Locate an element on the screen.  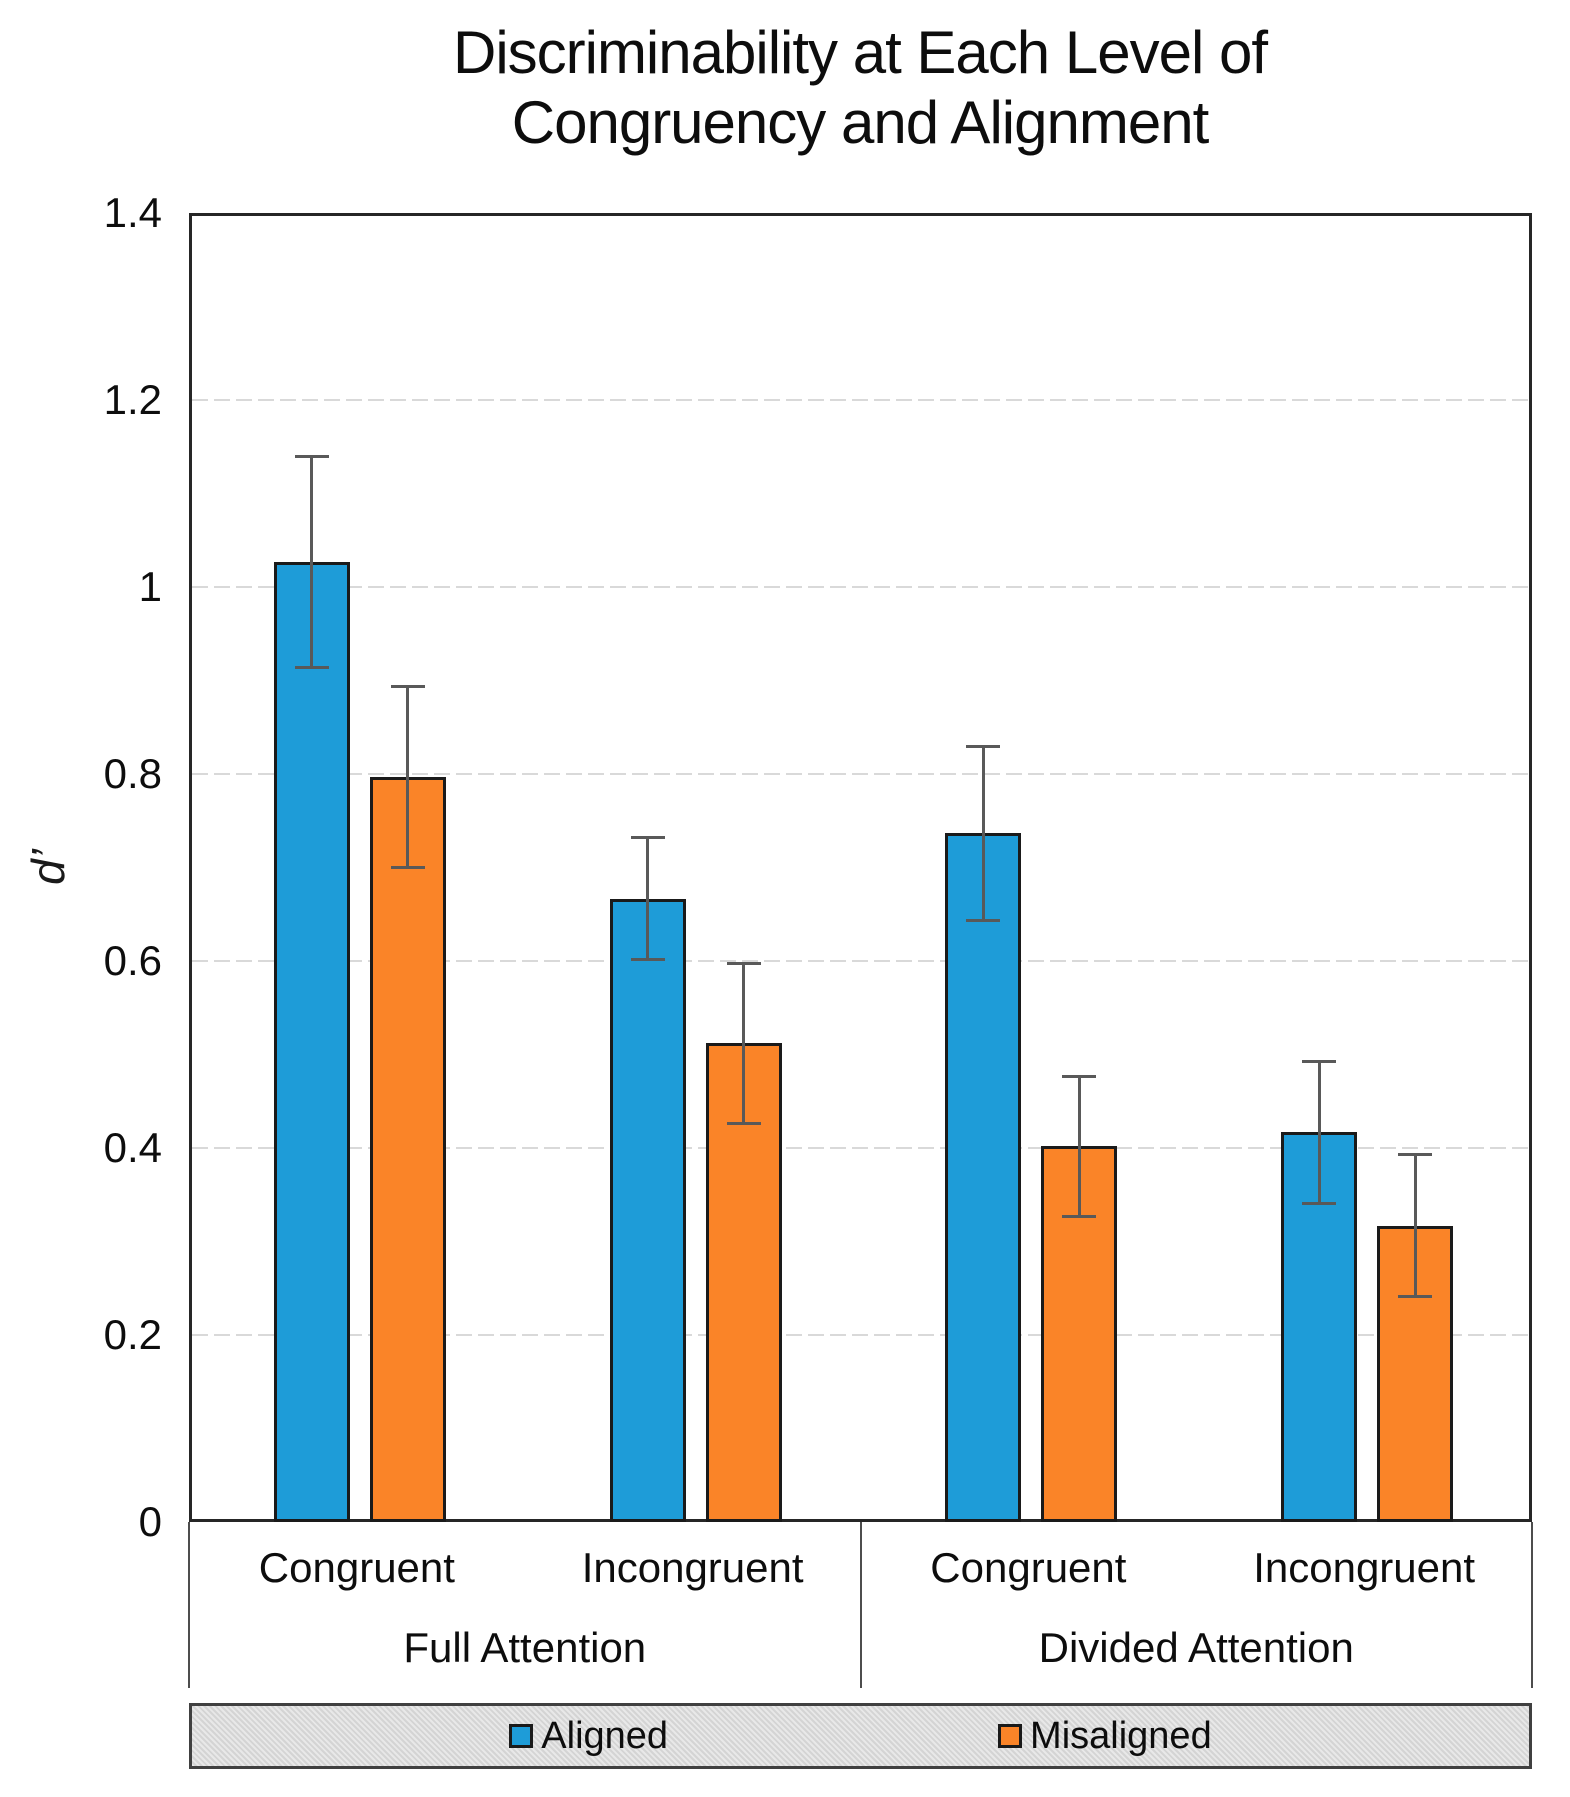
legend-label-misaligned: Misaligned is located at coordinates (1121, 1735).